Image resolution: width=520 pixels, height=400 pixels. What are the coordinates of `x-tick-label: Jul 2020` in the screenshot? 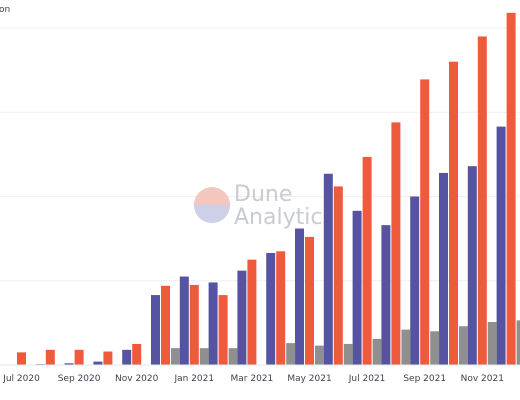 It's located at (21, 379).